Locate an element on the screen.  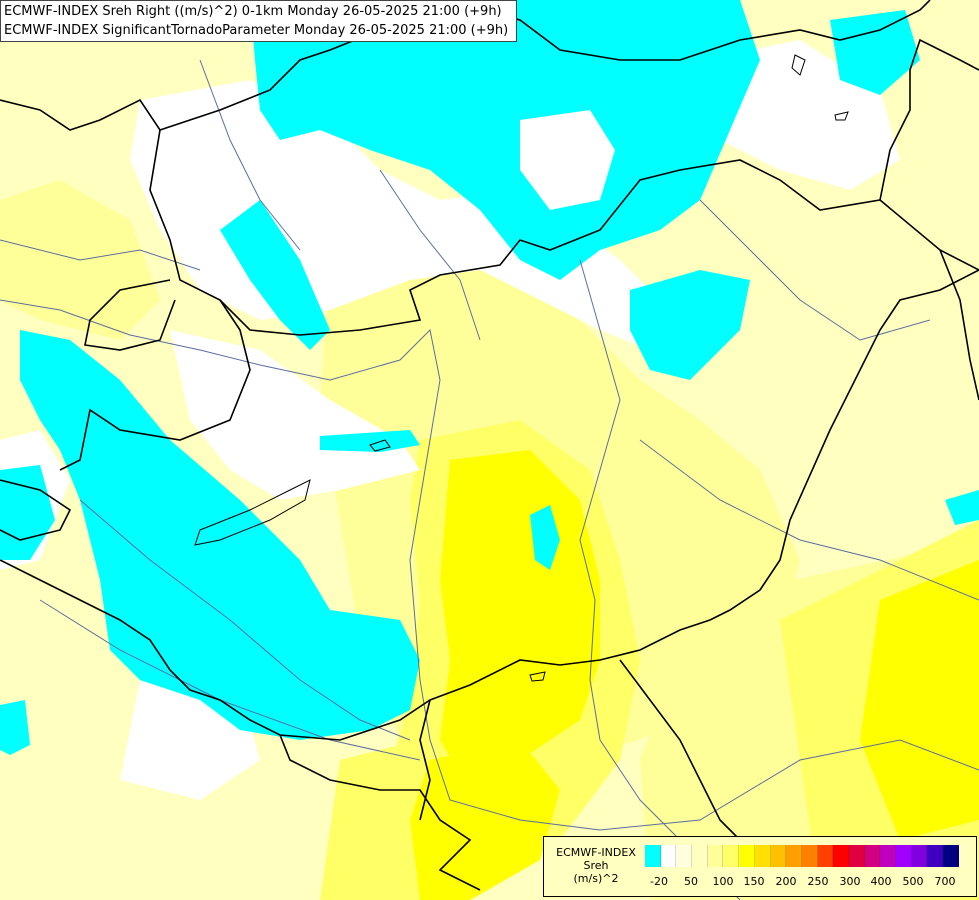
field-cyan-north-hole is located at coordinates (567, 160).